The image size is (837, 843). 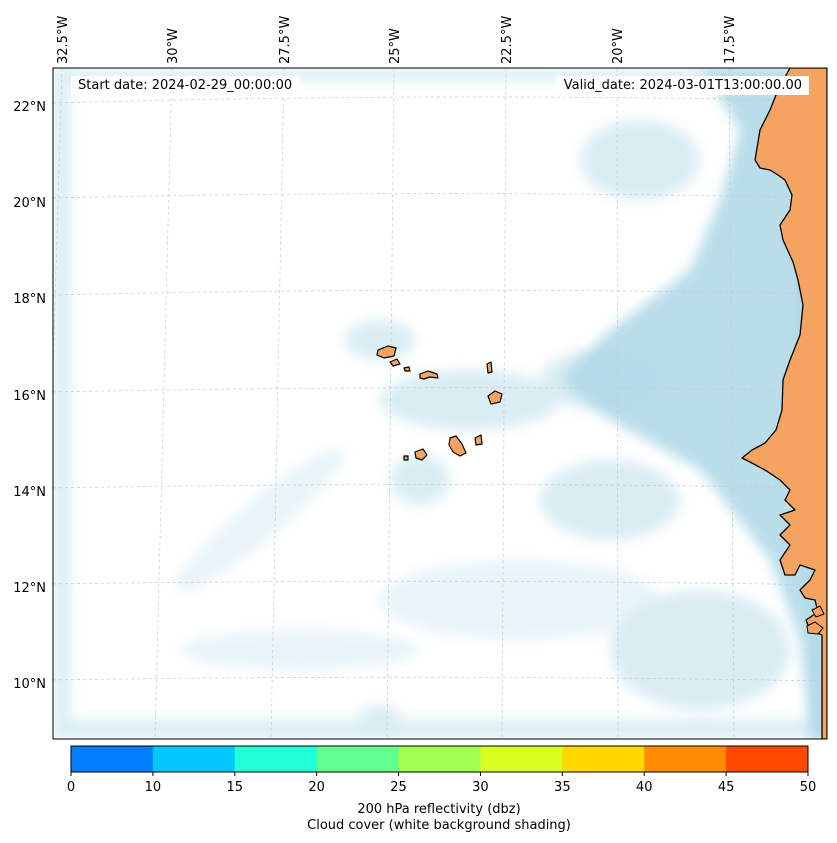 I want to click on lat-label: 12°N, so click(x=29, y=588).